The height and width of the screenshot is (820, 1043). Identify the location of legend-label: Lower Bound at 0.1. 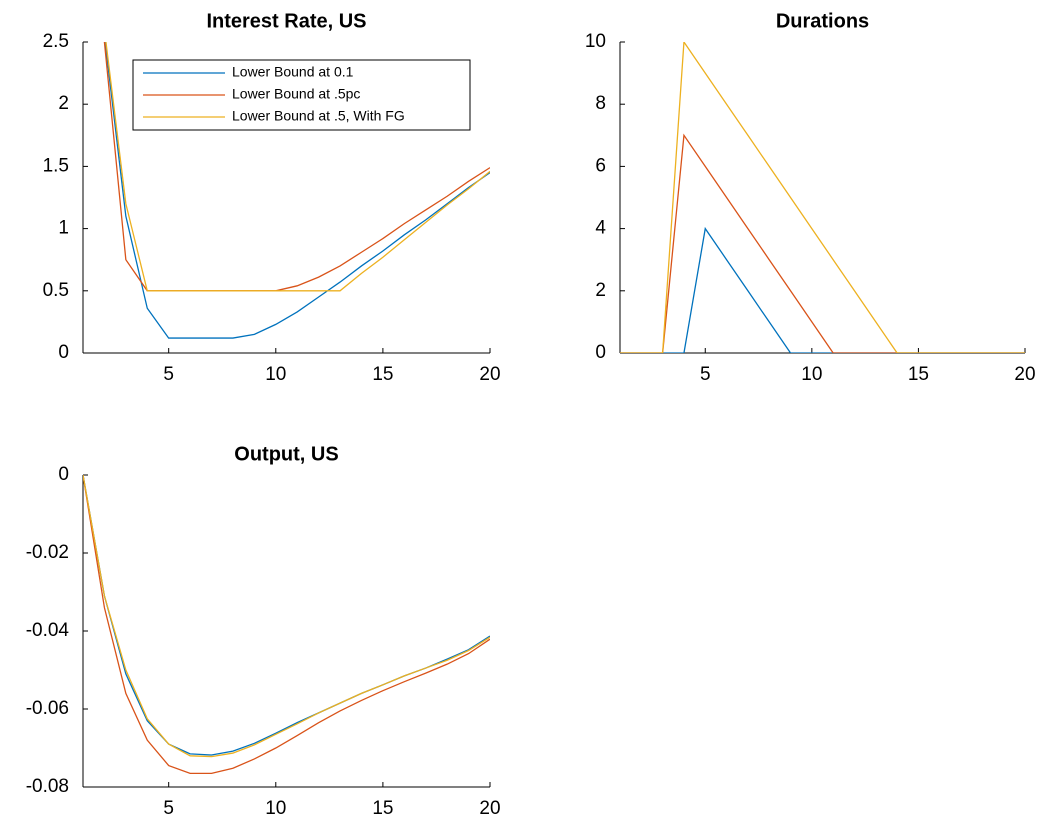
(293, 72).